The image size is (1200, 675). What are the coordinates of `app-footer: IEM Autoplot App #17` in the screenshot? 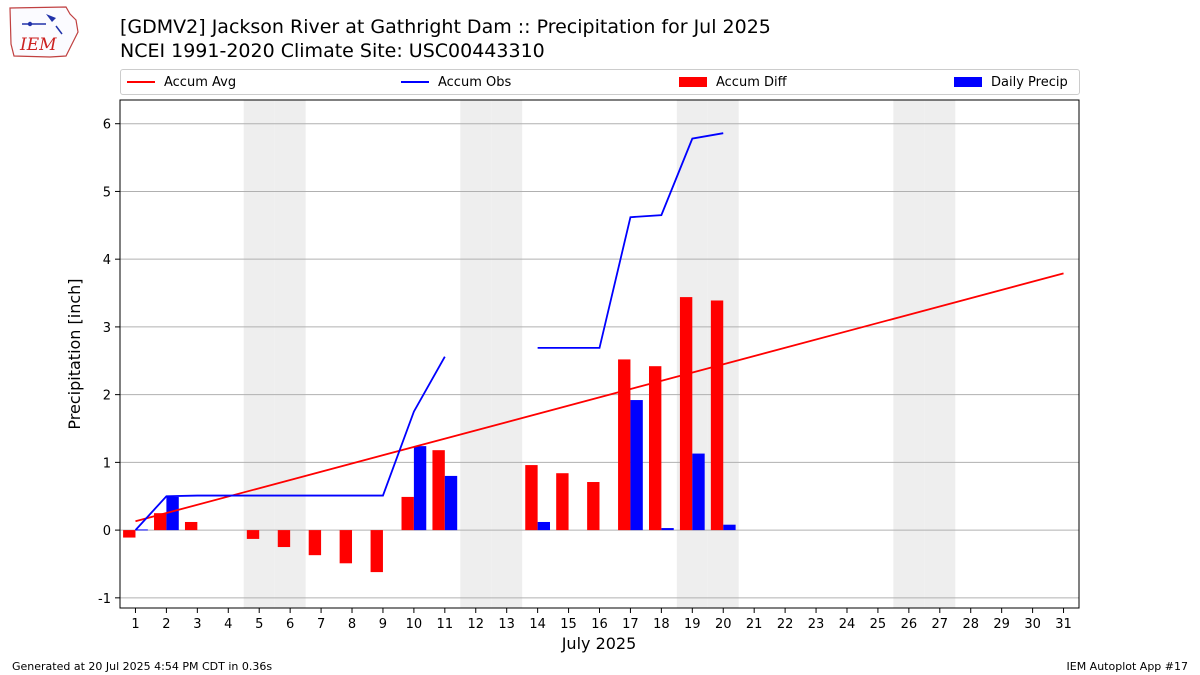 It's located at (1127, 666).